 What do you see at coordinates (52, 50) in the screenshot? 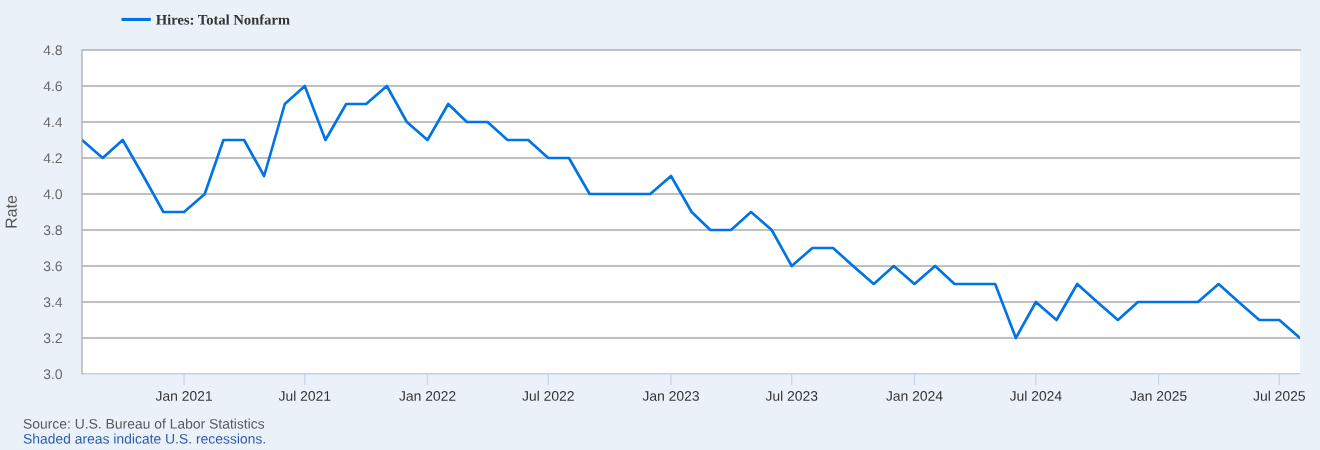
I see `y-tick-label: 4.8` at bounding box center [52, 50].